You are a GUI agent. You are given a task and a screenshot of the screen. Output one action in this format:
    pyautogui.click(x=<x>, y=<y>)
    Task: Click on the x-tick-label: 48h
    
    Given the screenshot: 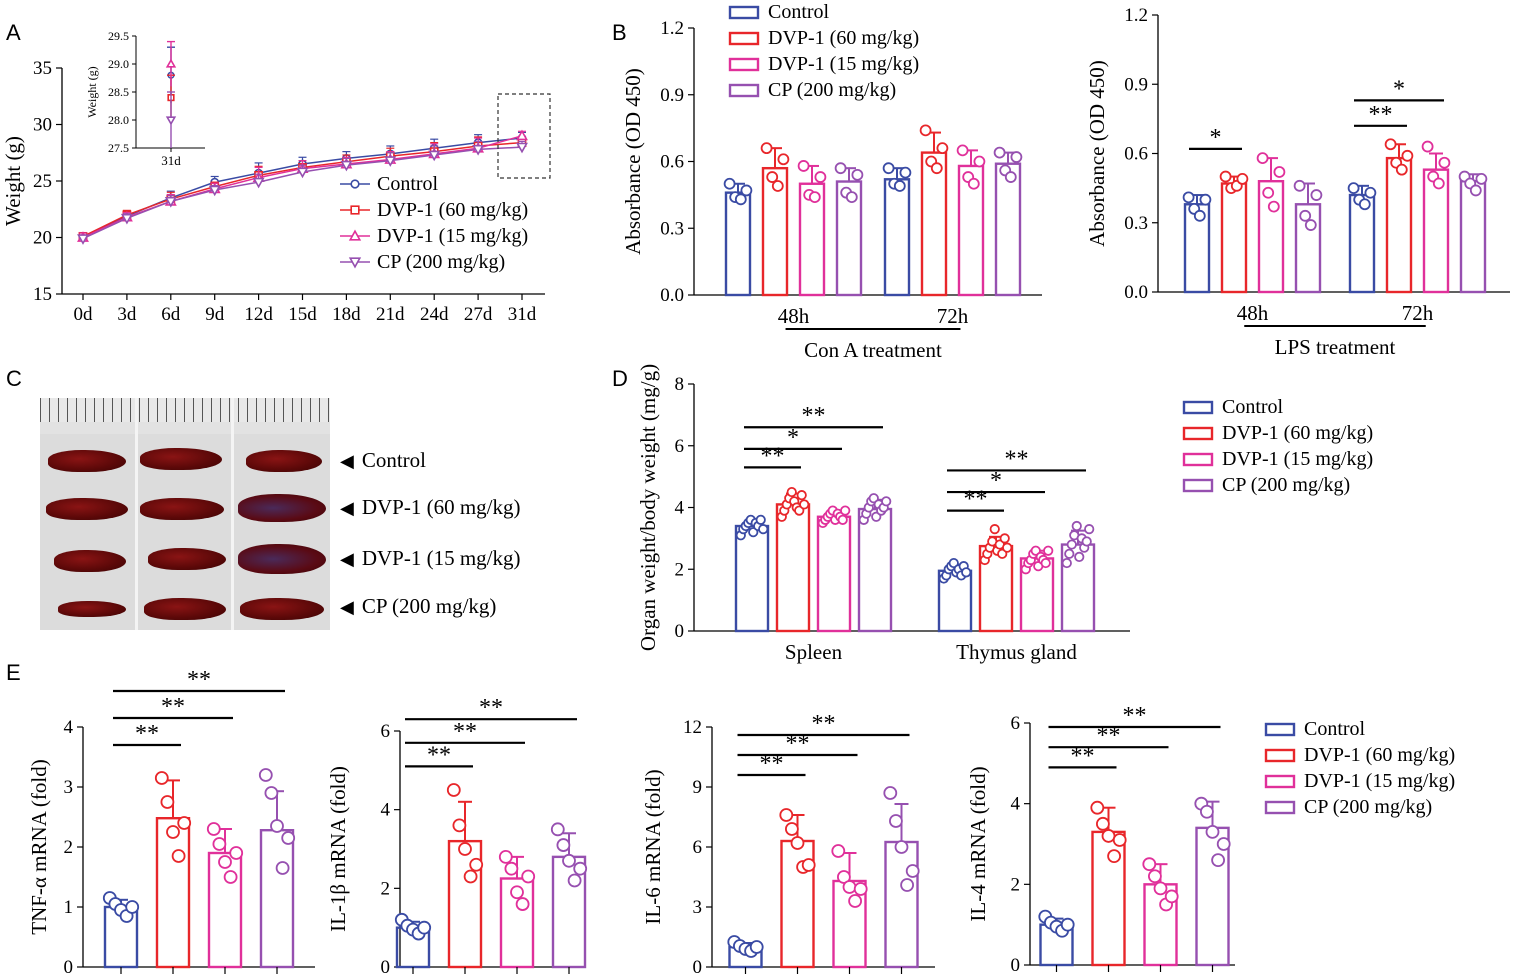 What is the action you would take?
    pyautogui.click(x=794, y=316)
    